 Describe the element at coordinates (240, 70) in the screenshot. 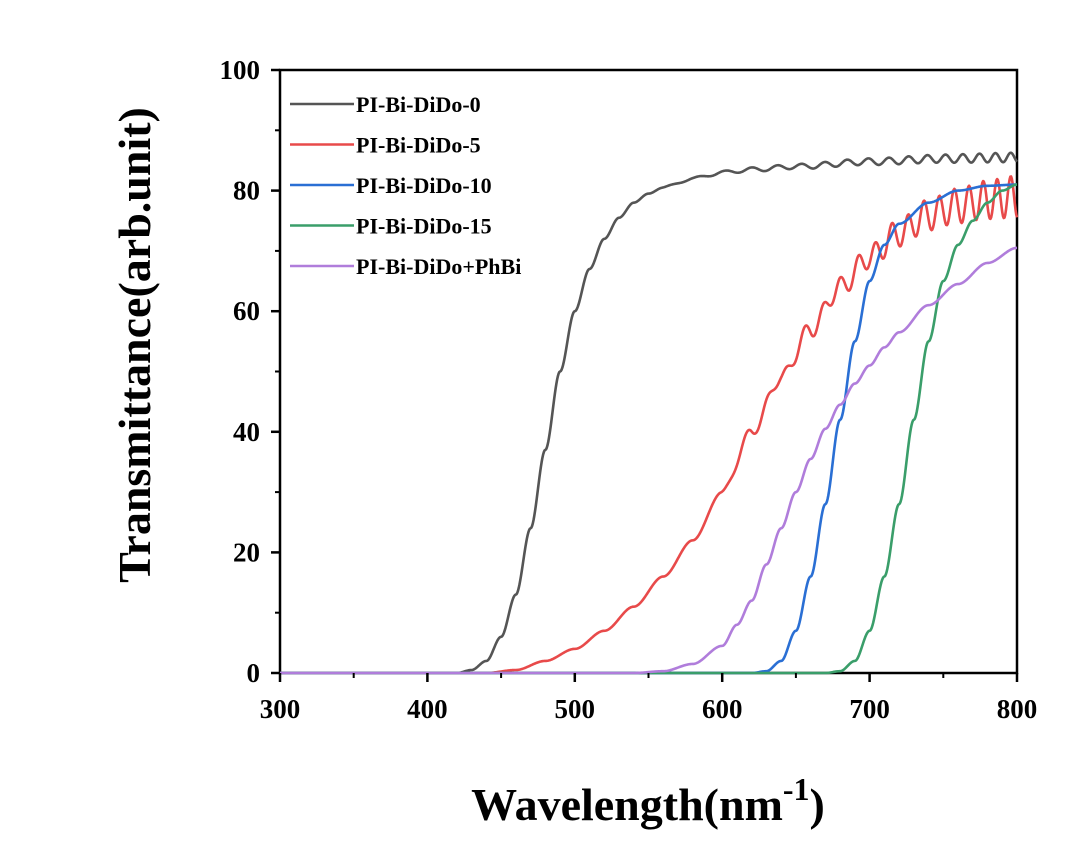

I see `y-tick-label: 100` at that location.